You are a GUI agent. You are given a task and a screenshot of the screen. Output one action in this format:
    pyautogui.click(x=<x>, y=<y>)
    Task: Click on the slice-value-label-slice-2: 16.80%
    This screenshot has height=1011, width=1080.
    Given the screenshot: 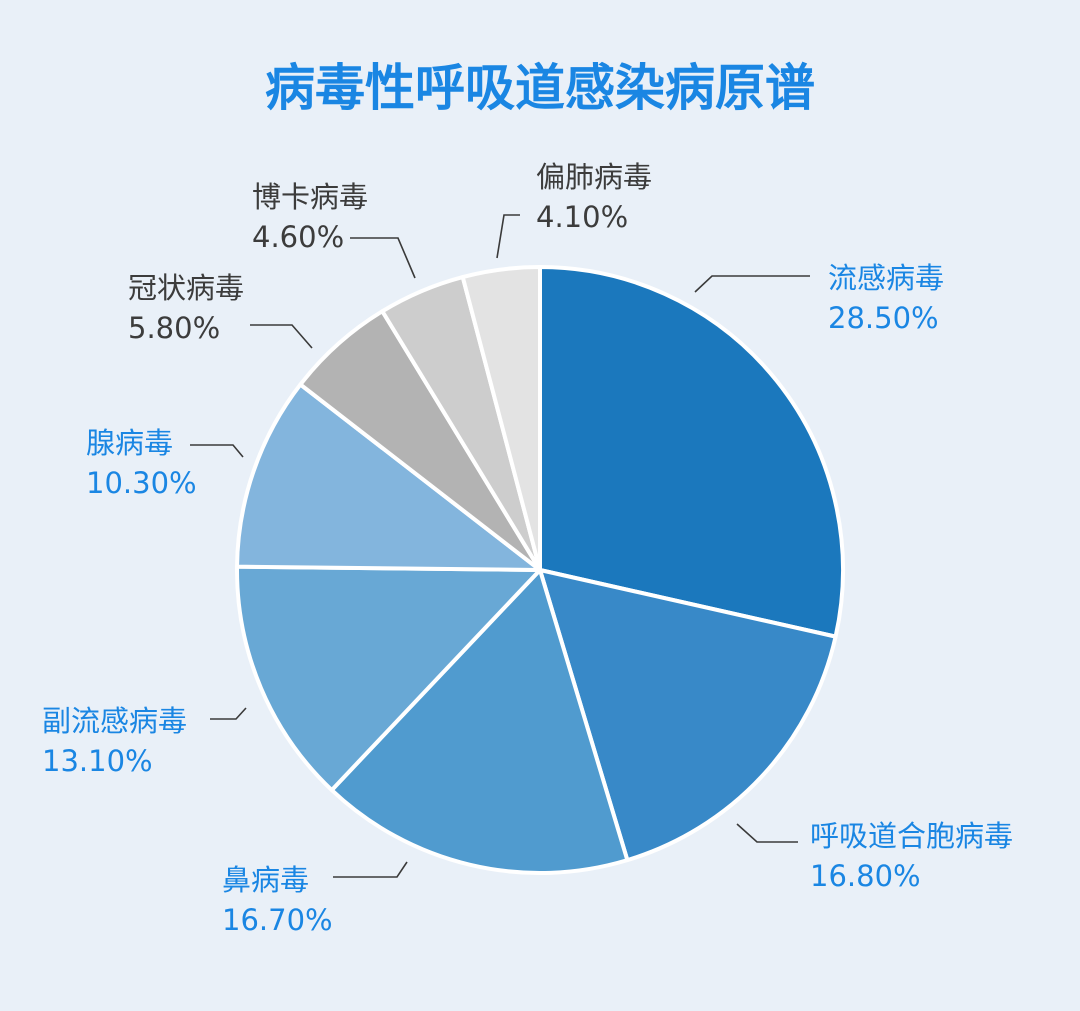 What is the action you would take?
    pyautogui.click(x=865, y=876)
    